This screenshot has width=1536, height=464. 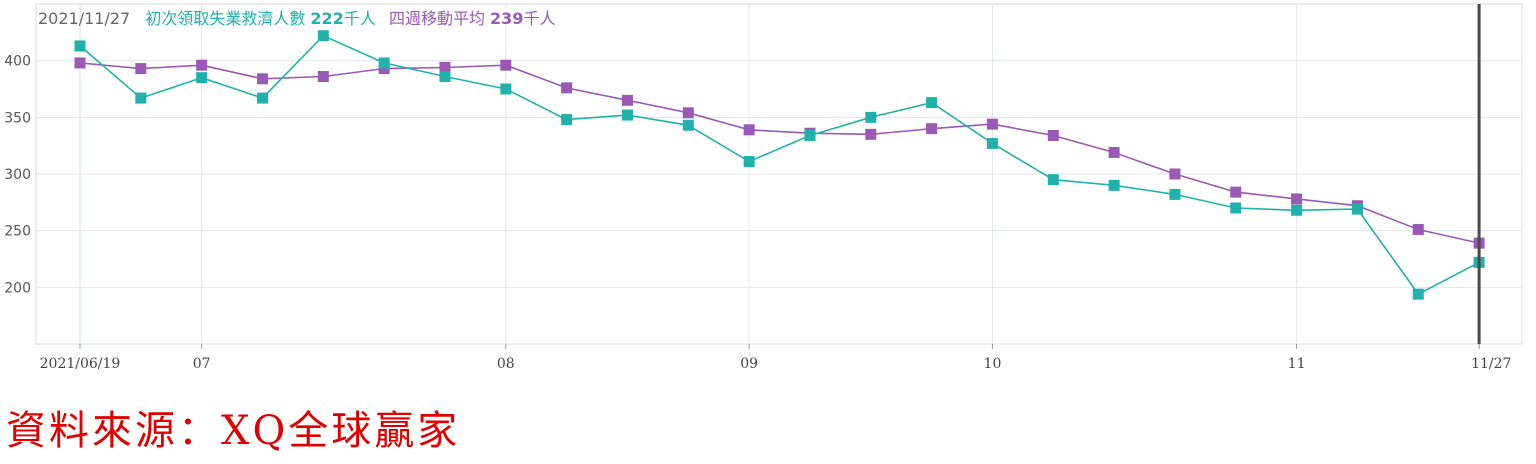 I want to click on legend-series1-unit: 千人, so click(x=359, y=18).